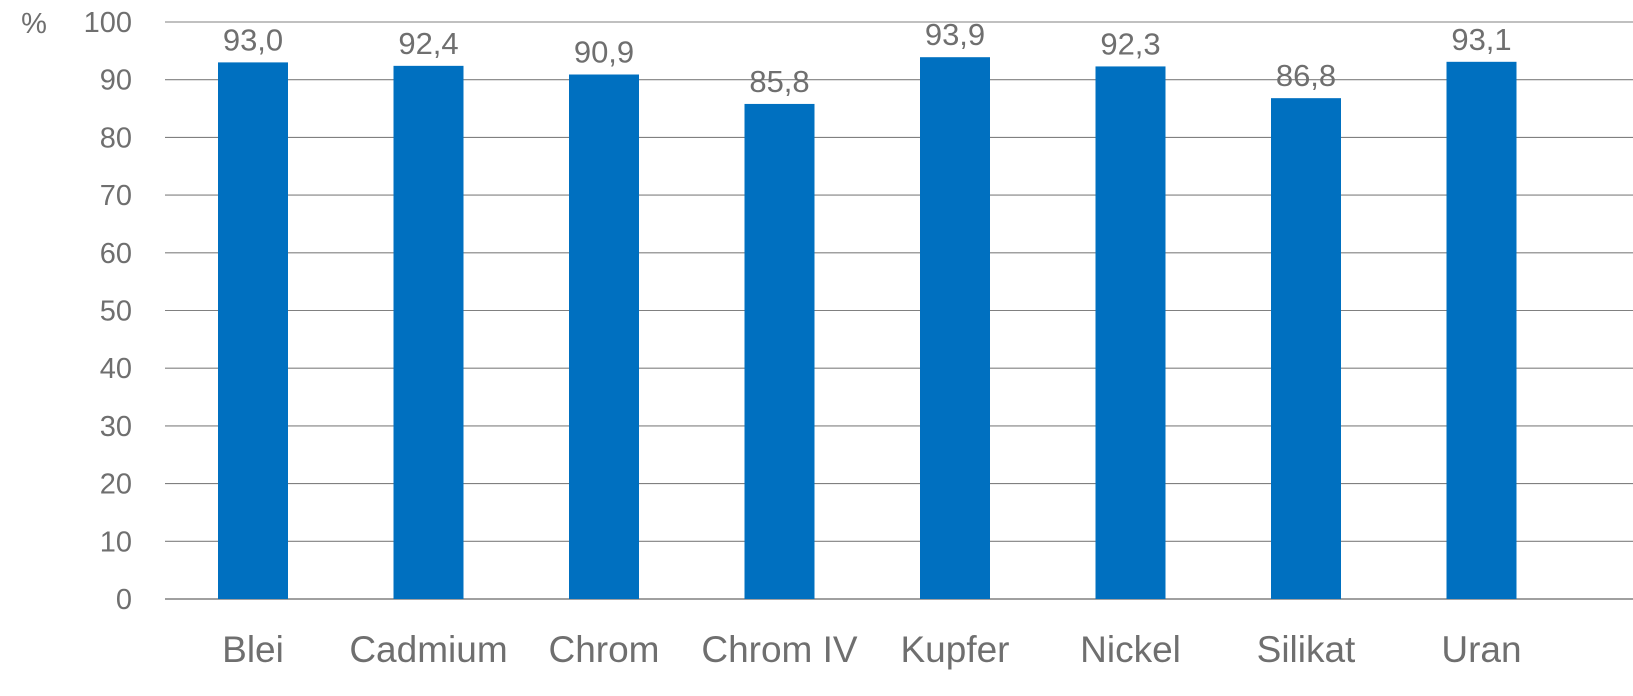  Describe the element at coordinates (955, 328) in the screenshot. I see `bar-kupfer` at that location.